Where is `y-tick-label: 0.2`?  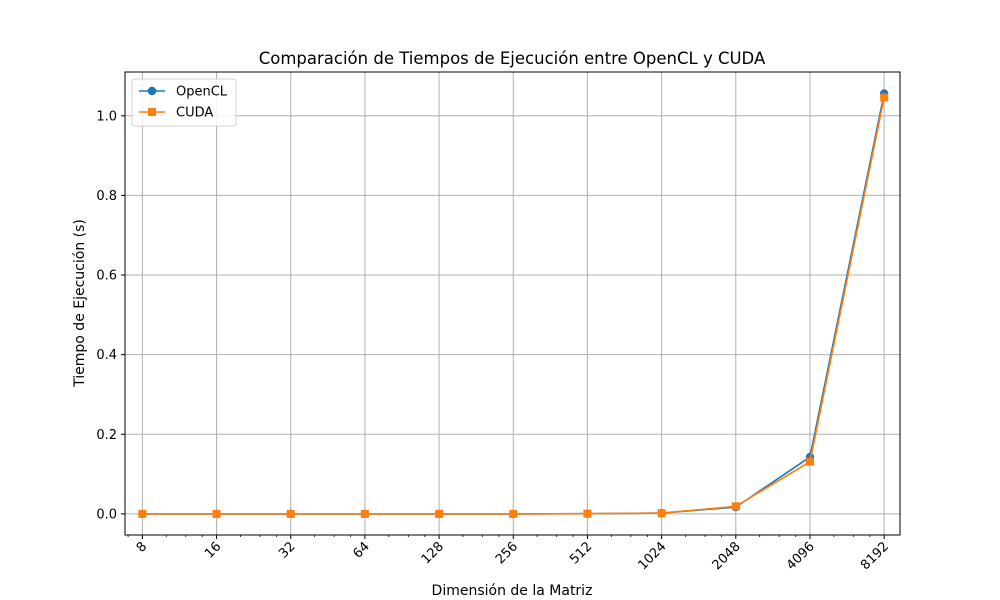 y-tick-label: 0.2 is located at coordinates (106, 435).